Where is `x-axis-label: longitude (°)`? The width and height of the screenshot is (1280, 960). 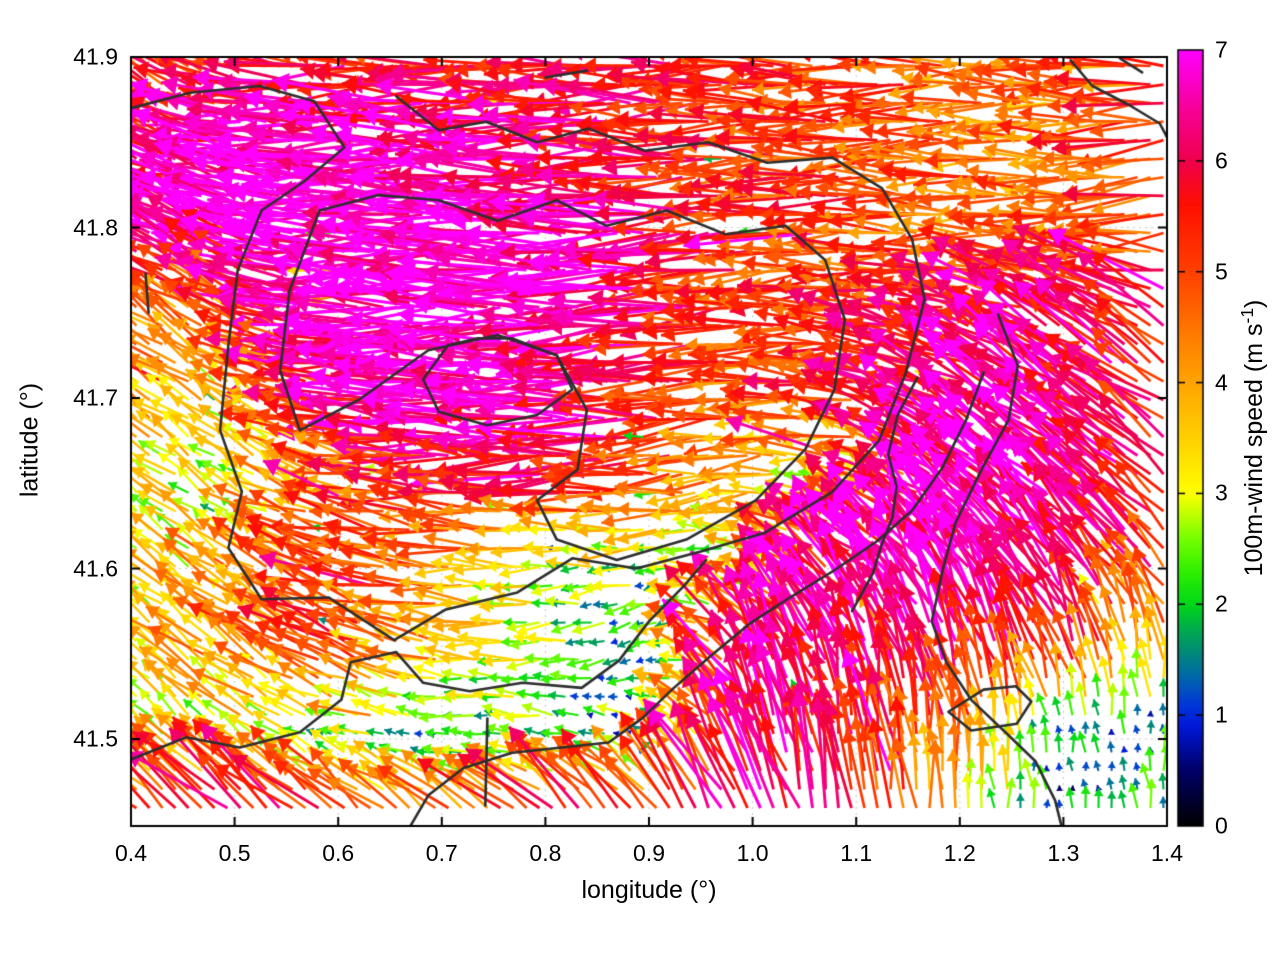
x-axis-label: longitude (°) is located at coordinates (649, 890).